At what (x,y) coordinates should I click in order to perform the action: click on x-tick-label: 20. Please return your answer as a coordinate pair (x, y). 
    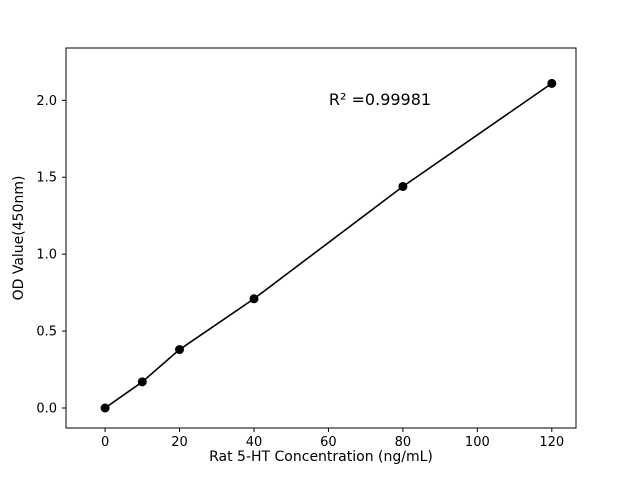
    Looking at the image, I should click on (179, 442).